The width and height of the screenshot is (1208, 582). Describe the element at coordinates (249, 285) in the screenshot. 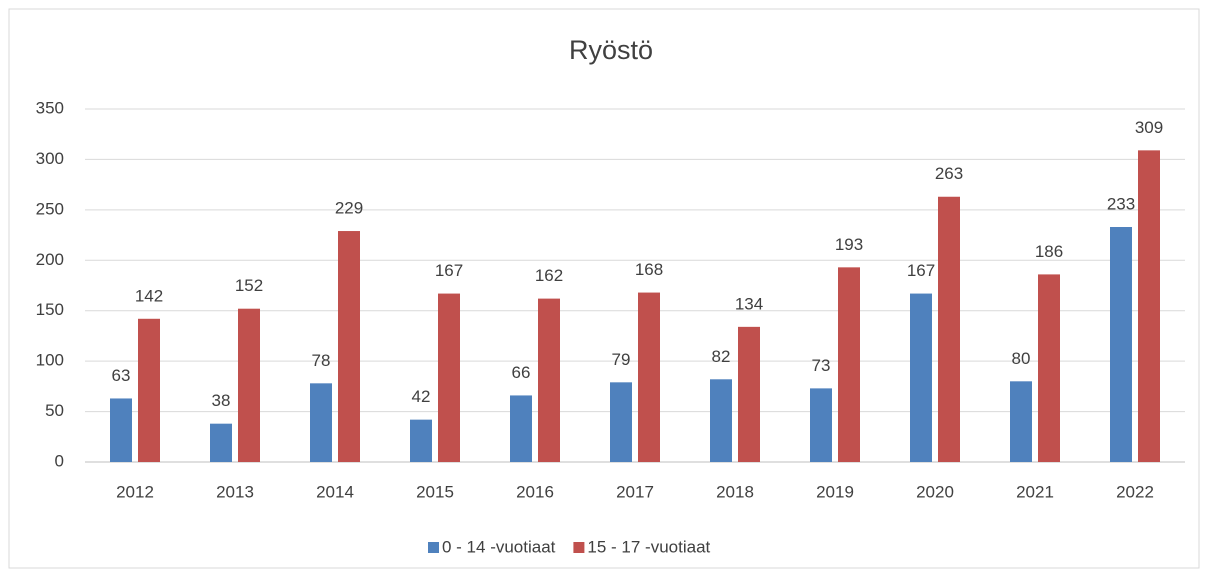

I see `data-label: 152` at that location.